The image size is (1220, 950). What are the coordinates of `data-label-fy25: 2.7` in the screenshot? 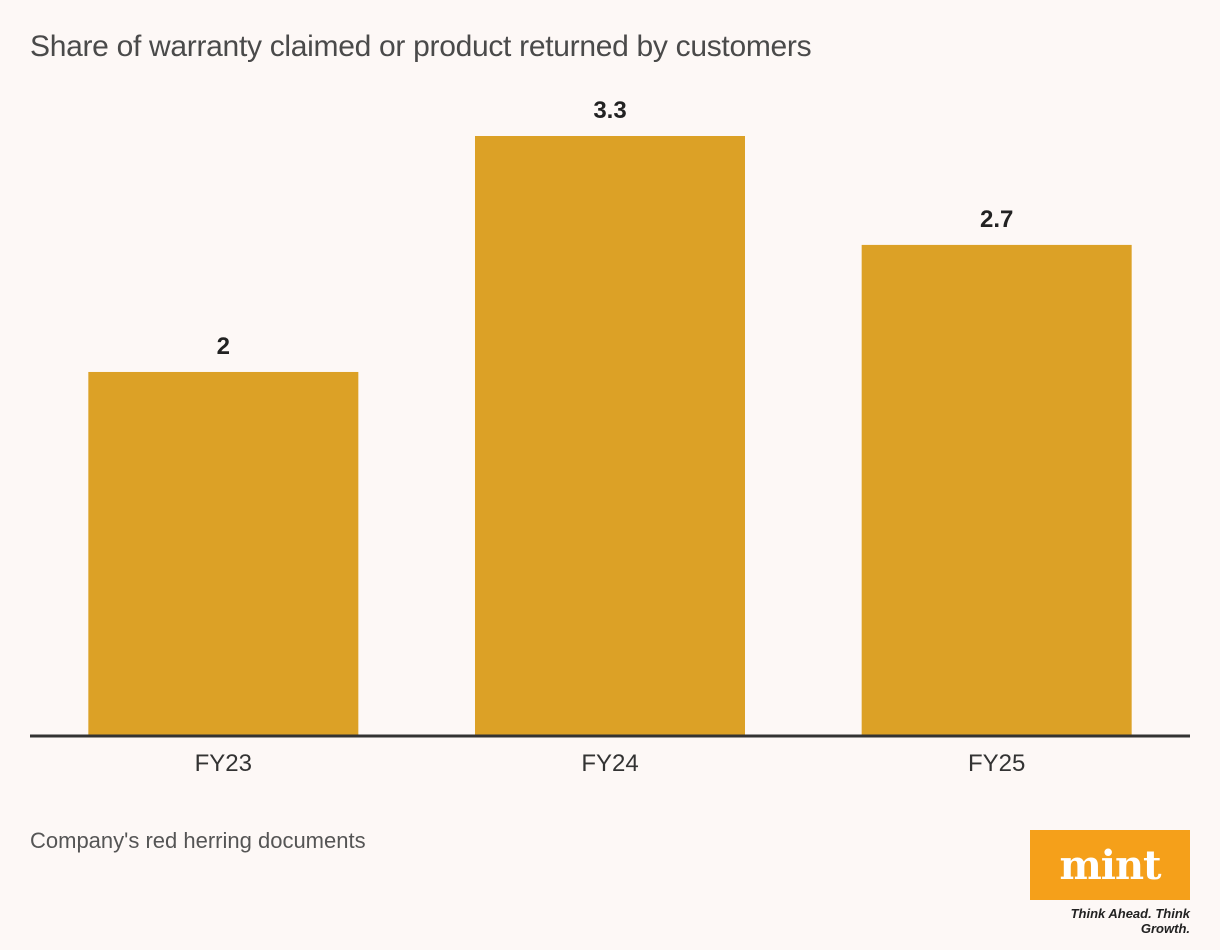 It's located at (996, 219).